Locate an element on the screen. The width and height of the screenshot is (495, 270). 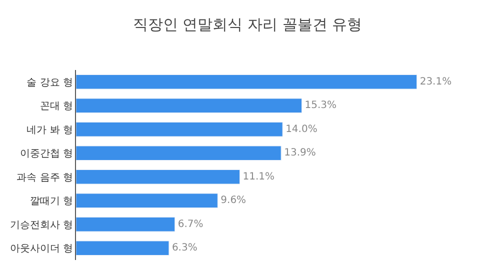
y-tick-label: 꼰대 형 is located at coordinates (56, 106).